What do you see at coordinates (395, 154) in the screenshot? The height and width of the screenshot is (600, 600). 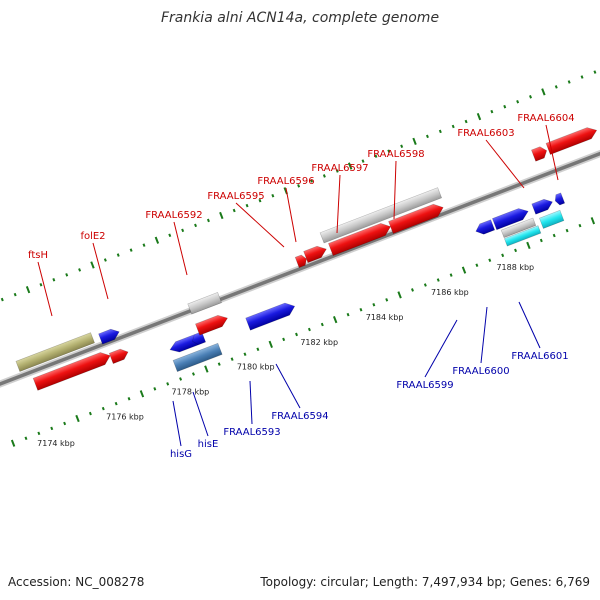 I see `gene-label-top: FRAAL6598` at bounding box center [395, 154].